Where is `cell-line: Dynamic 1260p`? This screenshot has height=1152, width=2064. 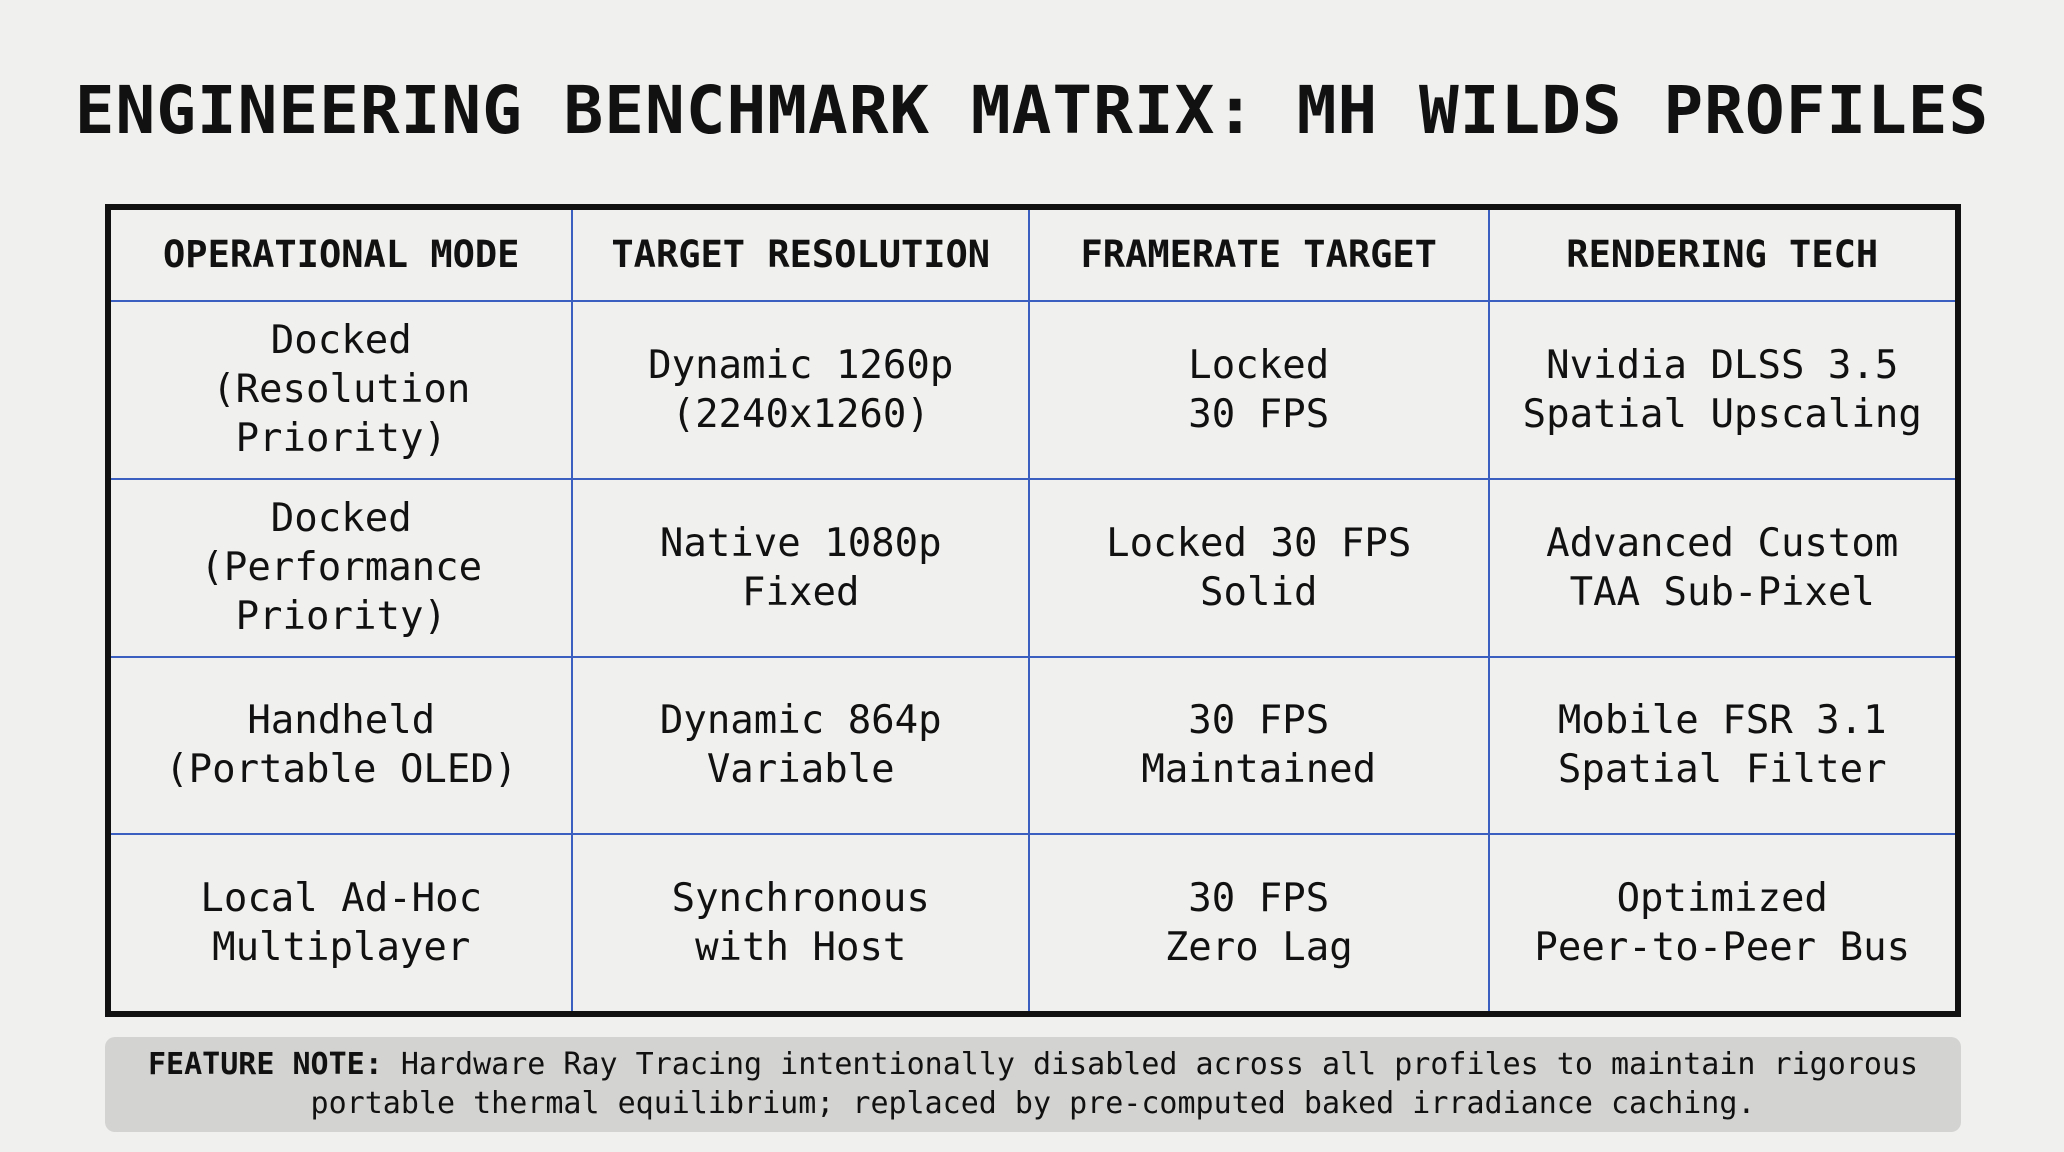 cell-line: Dynamic 1260p is located at coordinates (801, 365).